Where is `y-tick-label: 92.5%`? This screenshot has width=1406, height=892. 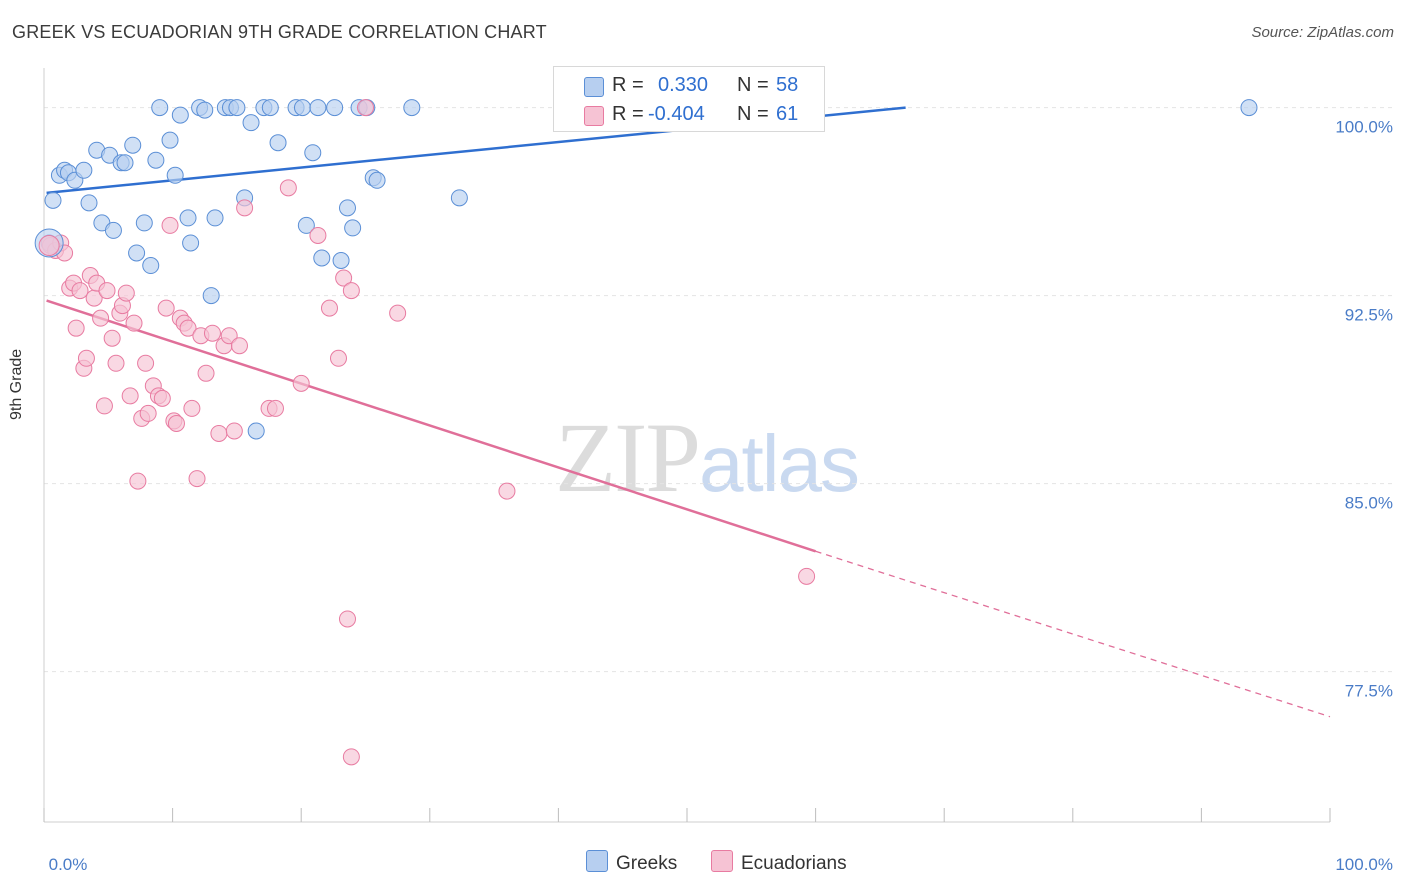 y-tick-label: 92.5% is located at coordinates (1369, 315).